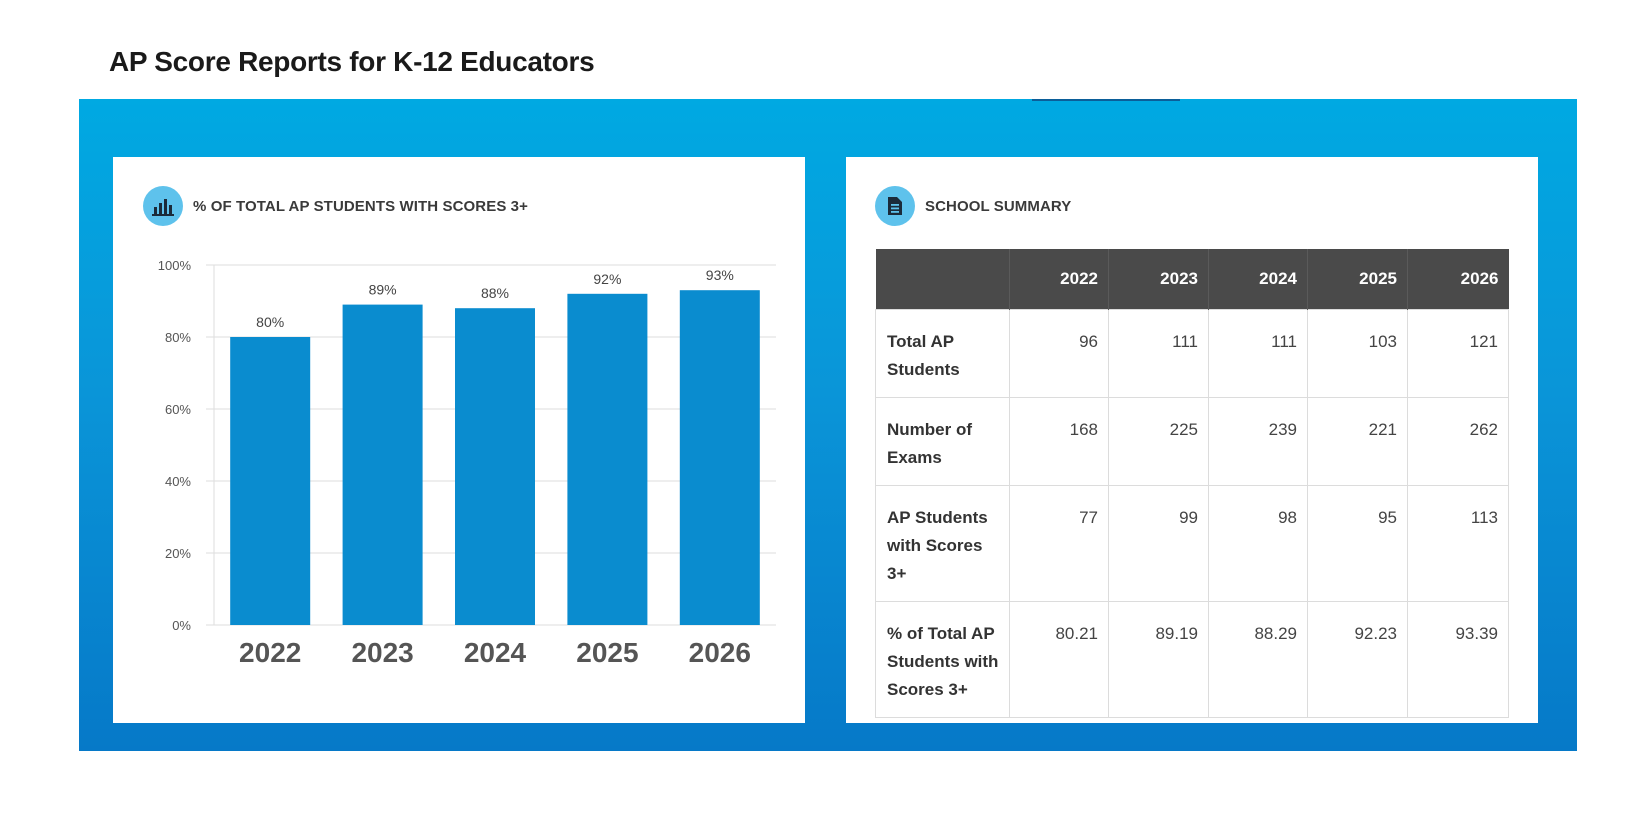 Image resolution: width=1650 pixels, height=817 pixels. I want to click on document-icon, so click(895, 206).